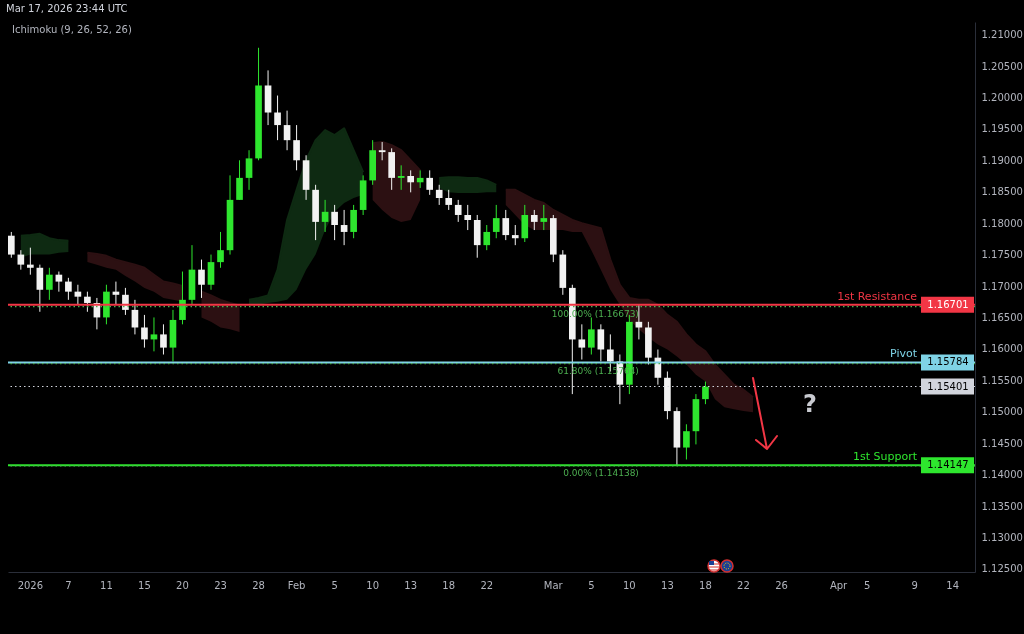 This screenshot has width=1024, height=634. What do you see at coordinates (1002, 412) in the screenshot?
I see `y-tick-label: 1.15000` at bounding box center [1002, 412].